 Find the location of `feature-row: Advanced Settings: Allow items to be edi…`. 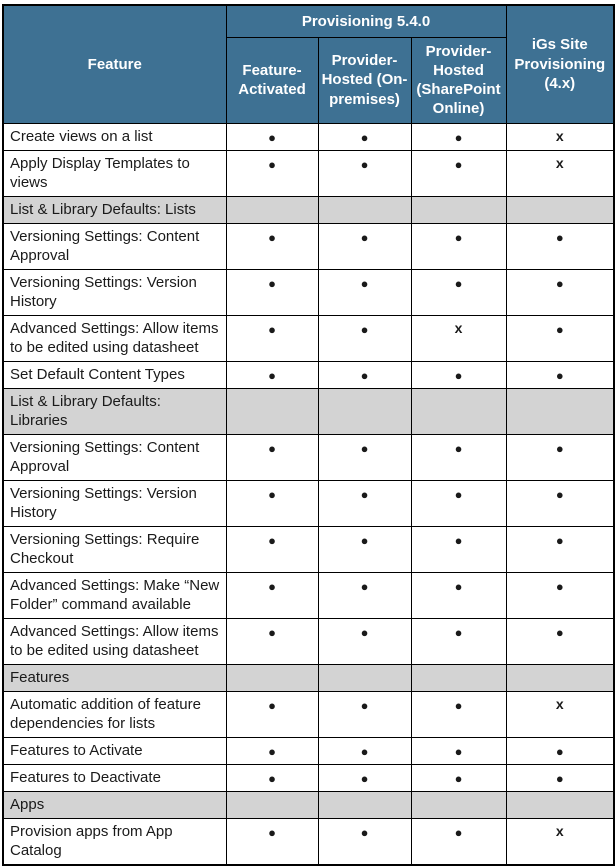

feature-row: Advanced Settings: Allow items to be edi… is located at coordinates (308, 641).